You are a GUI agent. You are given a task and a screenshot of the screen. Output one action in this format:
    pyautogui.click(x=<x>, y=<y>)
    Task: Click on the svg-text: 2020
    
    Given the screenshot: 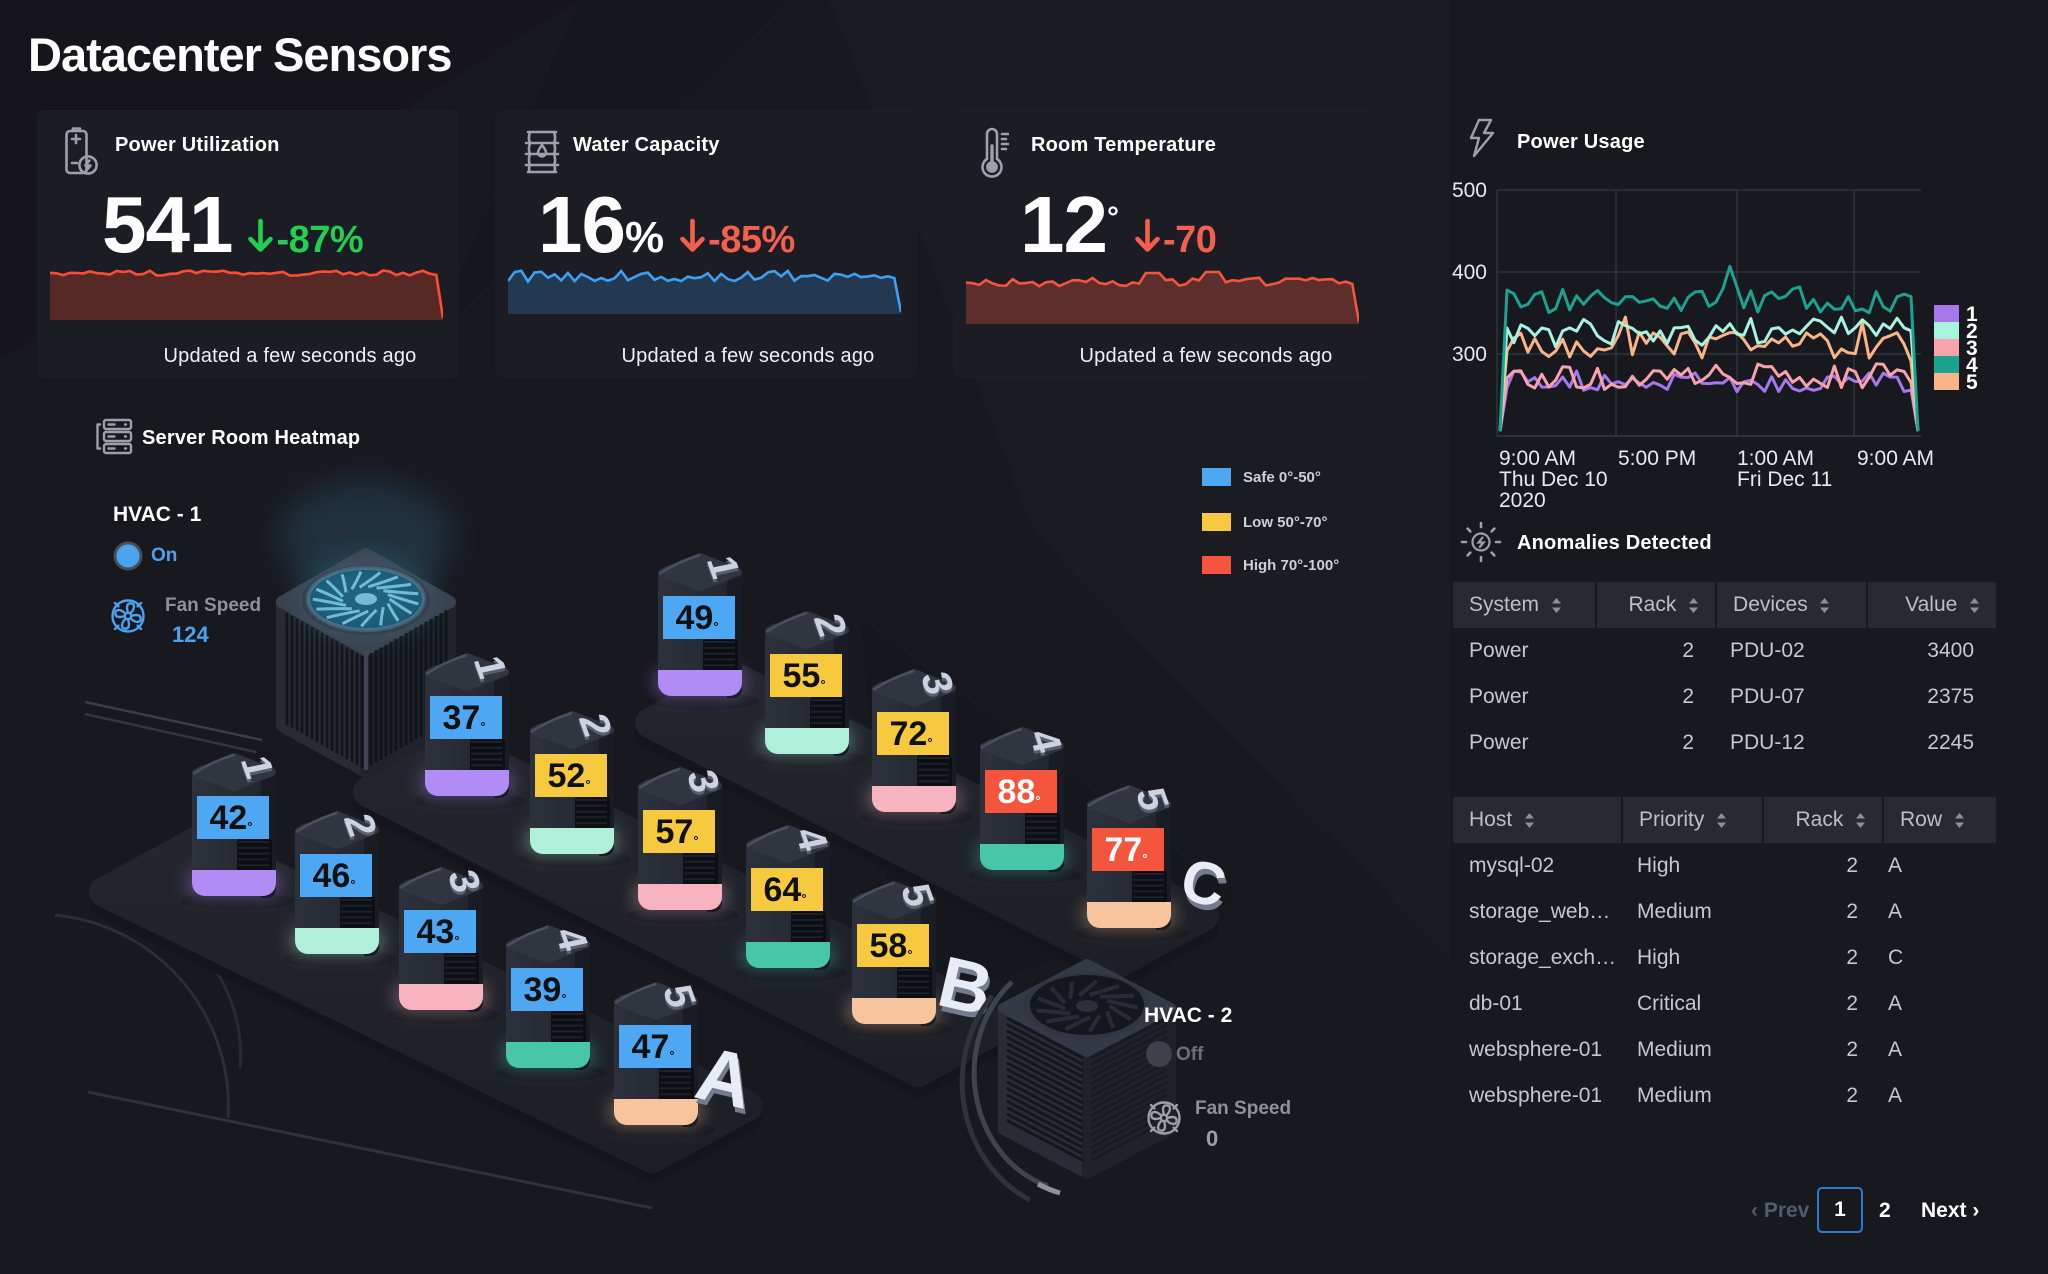 What is the action you would take?
    pyautogui.click(x=1522, y=500)
    